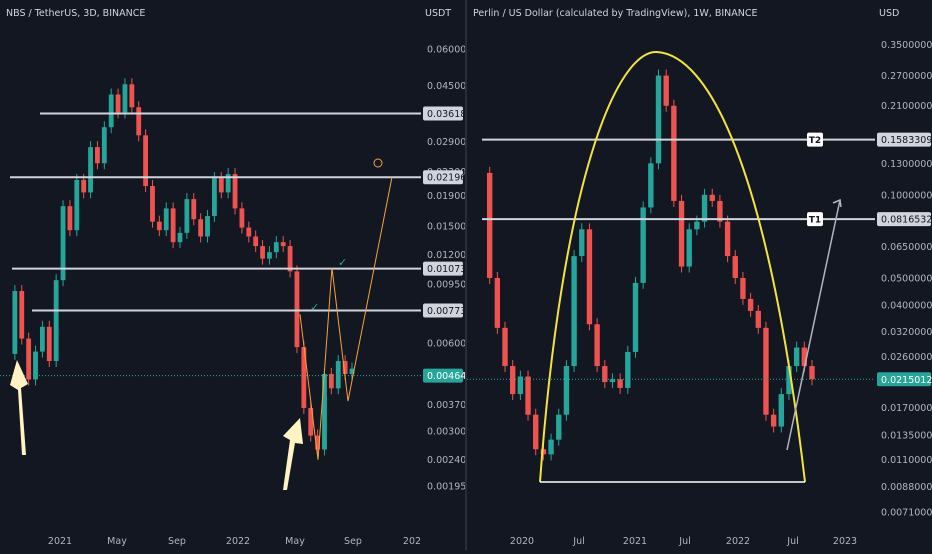 Image resolution: width=932 pixels, height=554 pixels. Describe the element at coordinates (792, 541) in the screenshot. I see `perlin-x-label-5: Jul` at that location.